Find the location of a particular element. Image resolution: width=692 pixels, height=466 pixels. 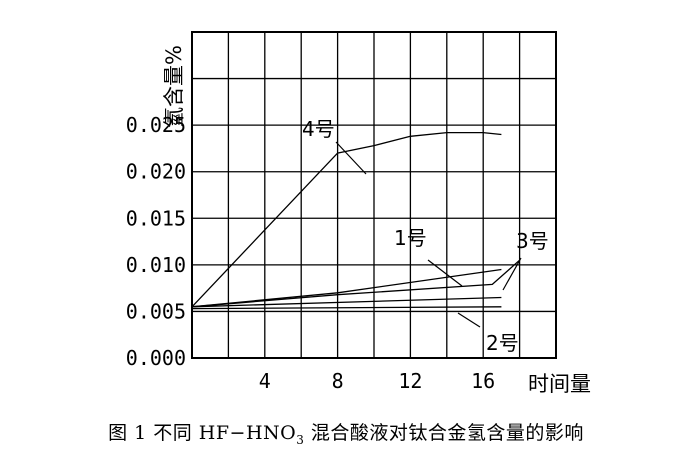

y-axis-label: 氫含量% is located at coordinates (174, 86).